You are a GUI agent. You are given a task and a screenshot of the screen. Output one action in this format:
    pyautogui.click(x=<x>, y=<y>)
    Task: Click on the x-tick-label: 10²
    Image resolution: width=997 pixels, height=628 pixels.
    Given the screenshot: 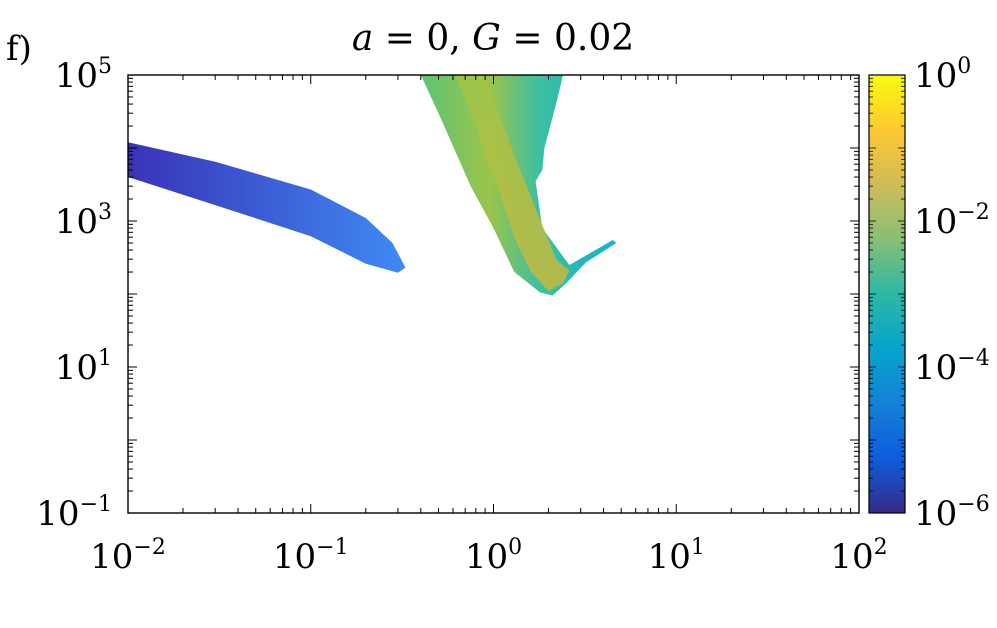 What is the action you would take?
    pyautogui.click(x=858, y=556)
    